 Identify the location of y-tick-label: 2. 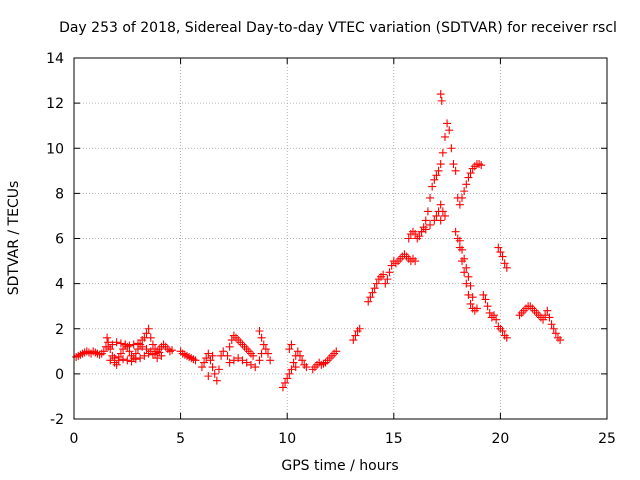
(59, 330).